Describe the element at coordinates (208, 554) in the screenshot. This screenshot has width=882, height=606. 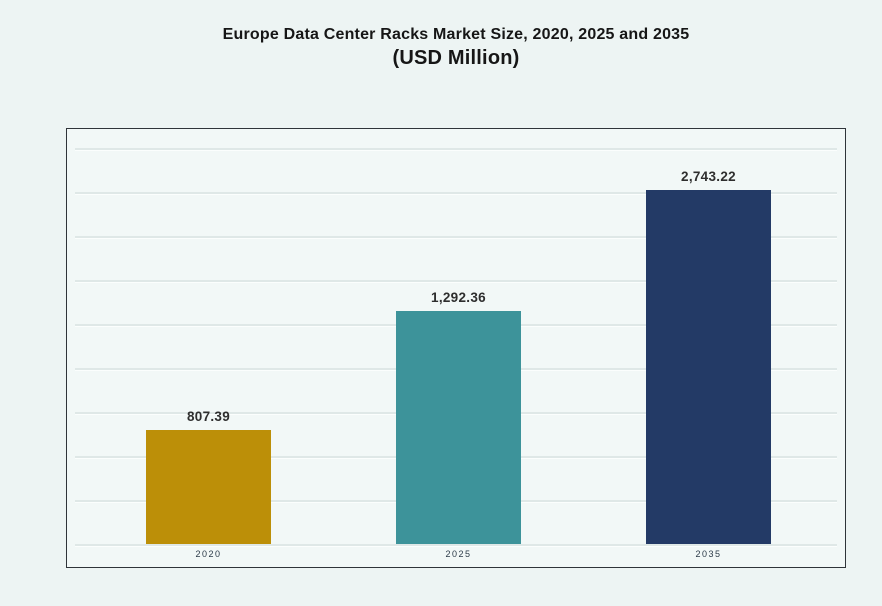
I see `x-tick-label-2020: 2020` at that location.